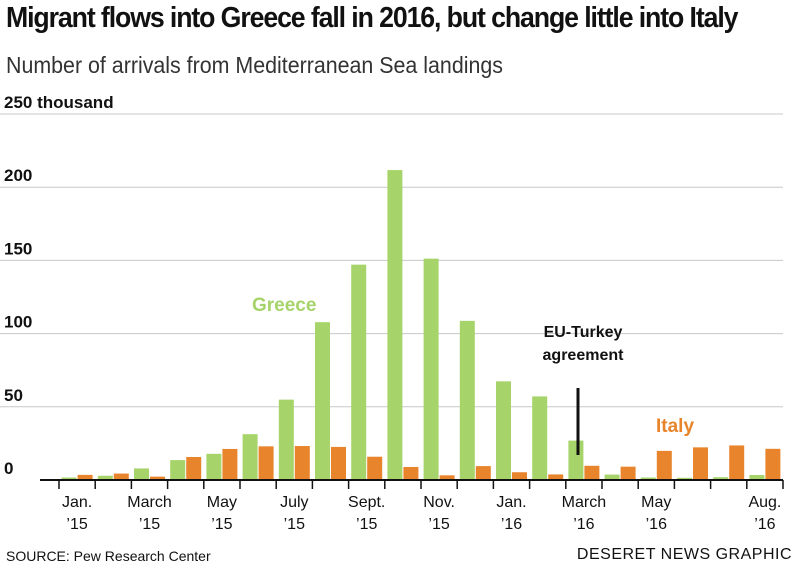 The image size is (800, 570). Describe the element at coordinates (584, 355) in the screenshot. I see `annotation-line2: agreement` at that location.